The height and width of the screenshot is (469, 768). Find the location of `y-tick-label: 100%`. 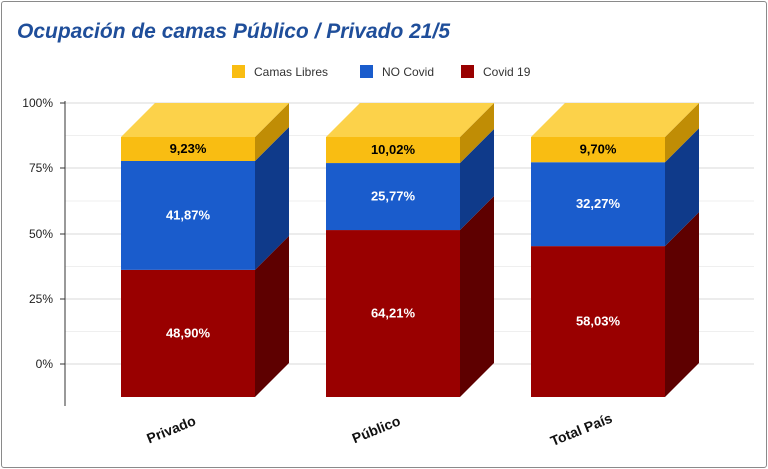

y-tick-label: 100% is located at coordinates (37, 103).